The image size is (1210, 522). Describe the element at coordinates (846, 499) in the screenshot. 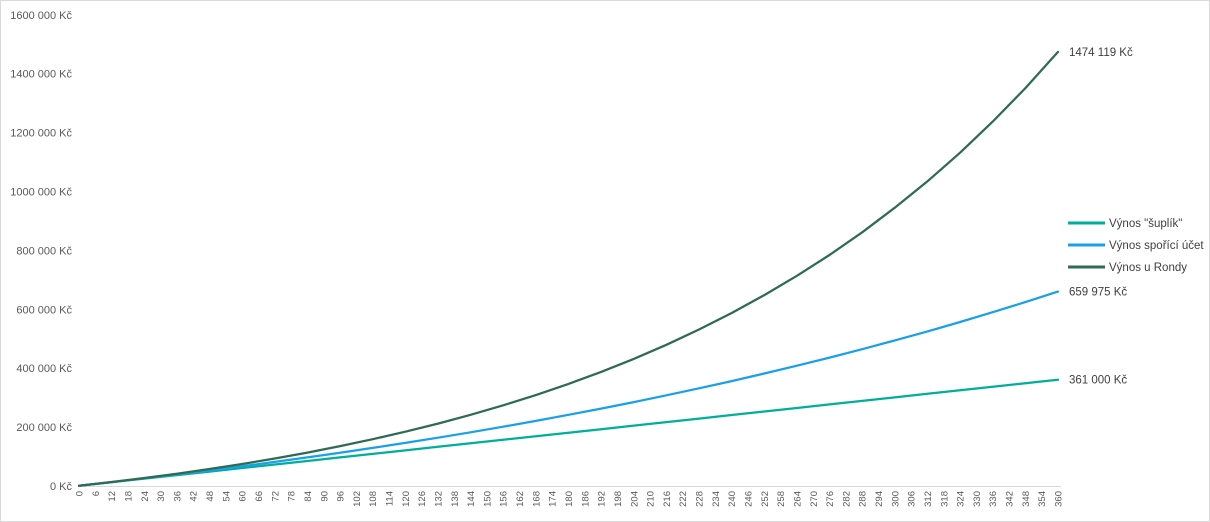

I see `x-tick-label: 282` at that location.